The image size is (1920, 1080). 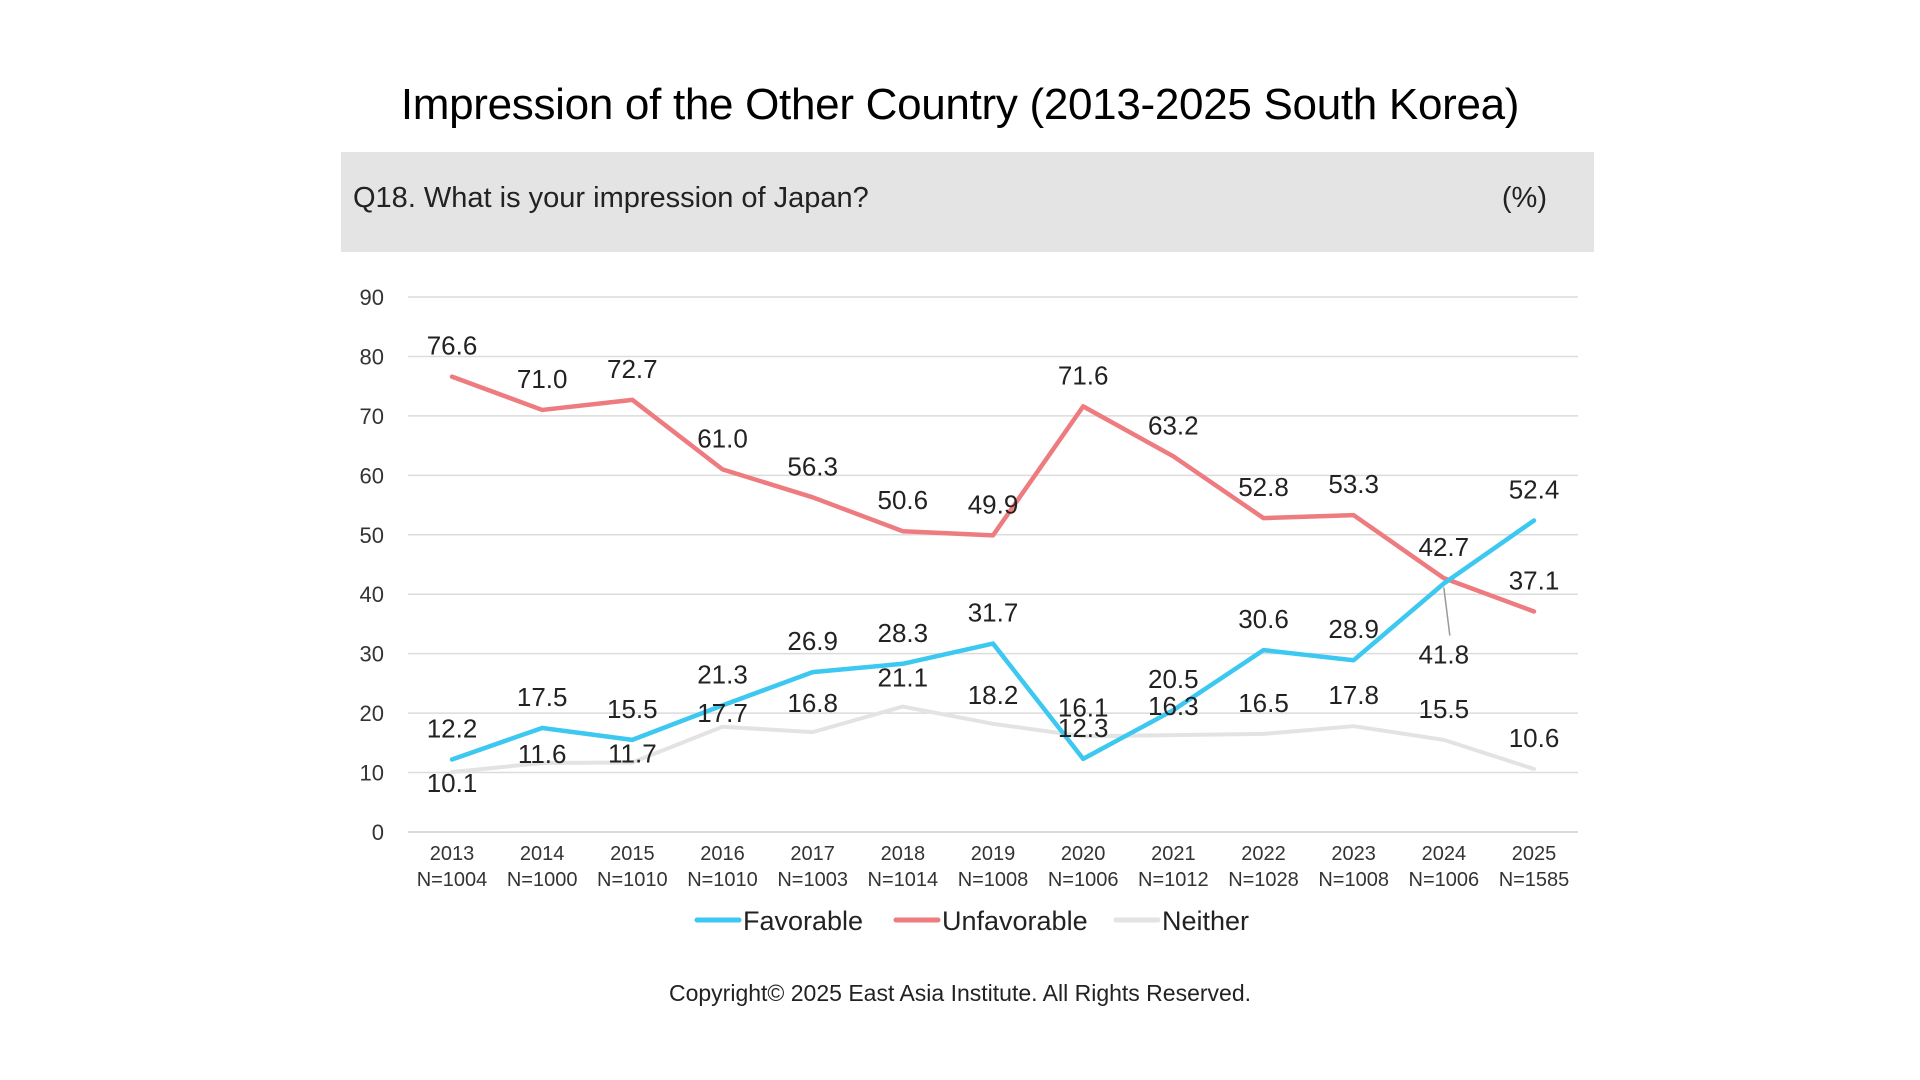 I want to click on data-label-neither: 16.5, so click(x=1263, y=703).